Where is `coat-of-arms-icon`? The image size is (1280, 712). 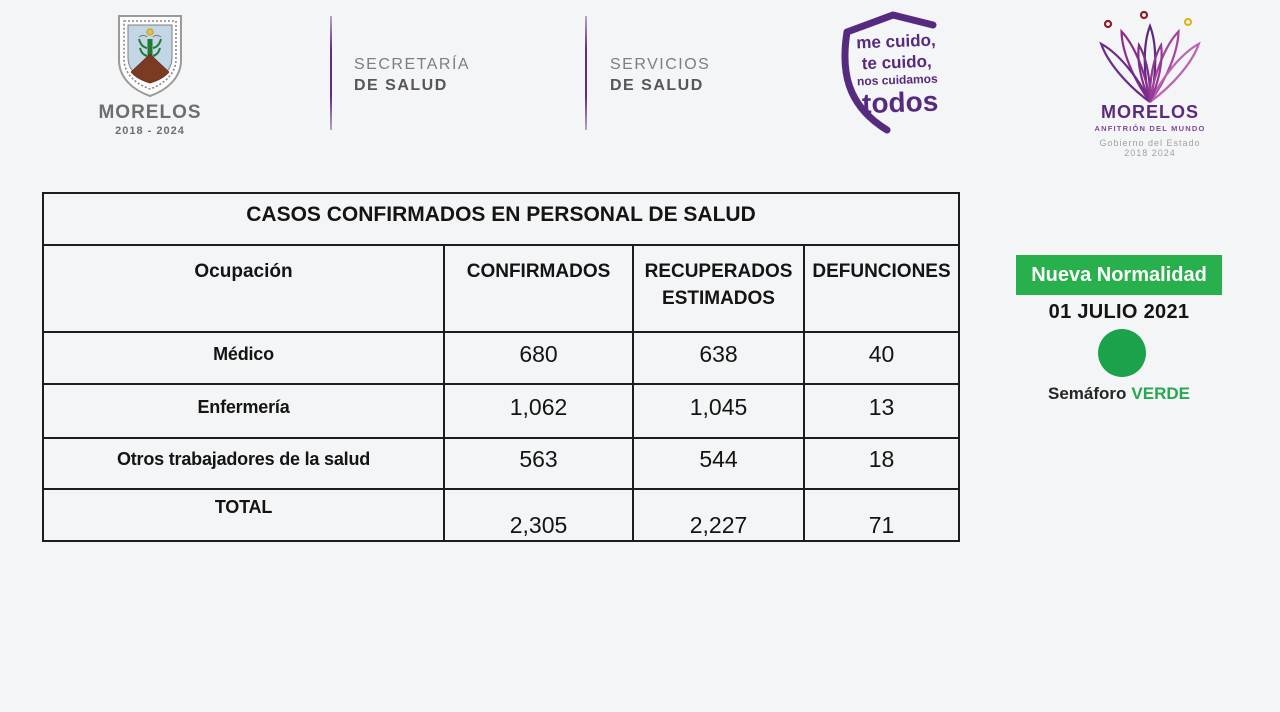
coat-of-arms-icon is located at coordinates (150, 56).